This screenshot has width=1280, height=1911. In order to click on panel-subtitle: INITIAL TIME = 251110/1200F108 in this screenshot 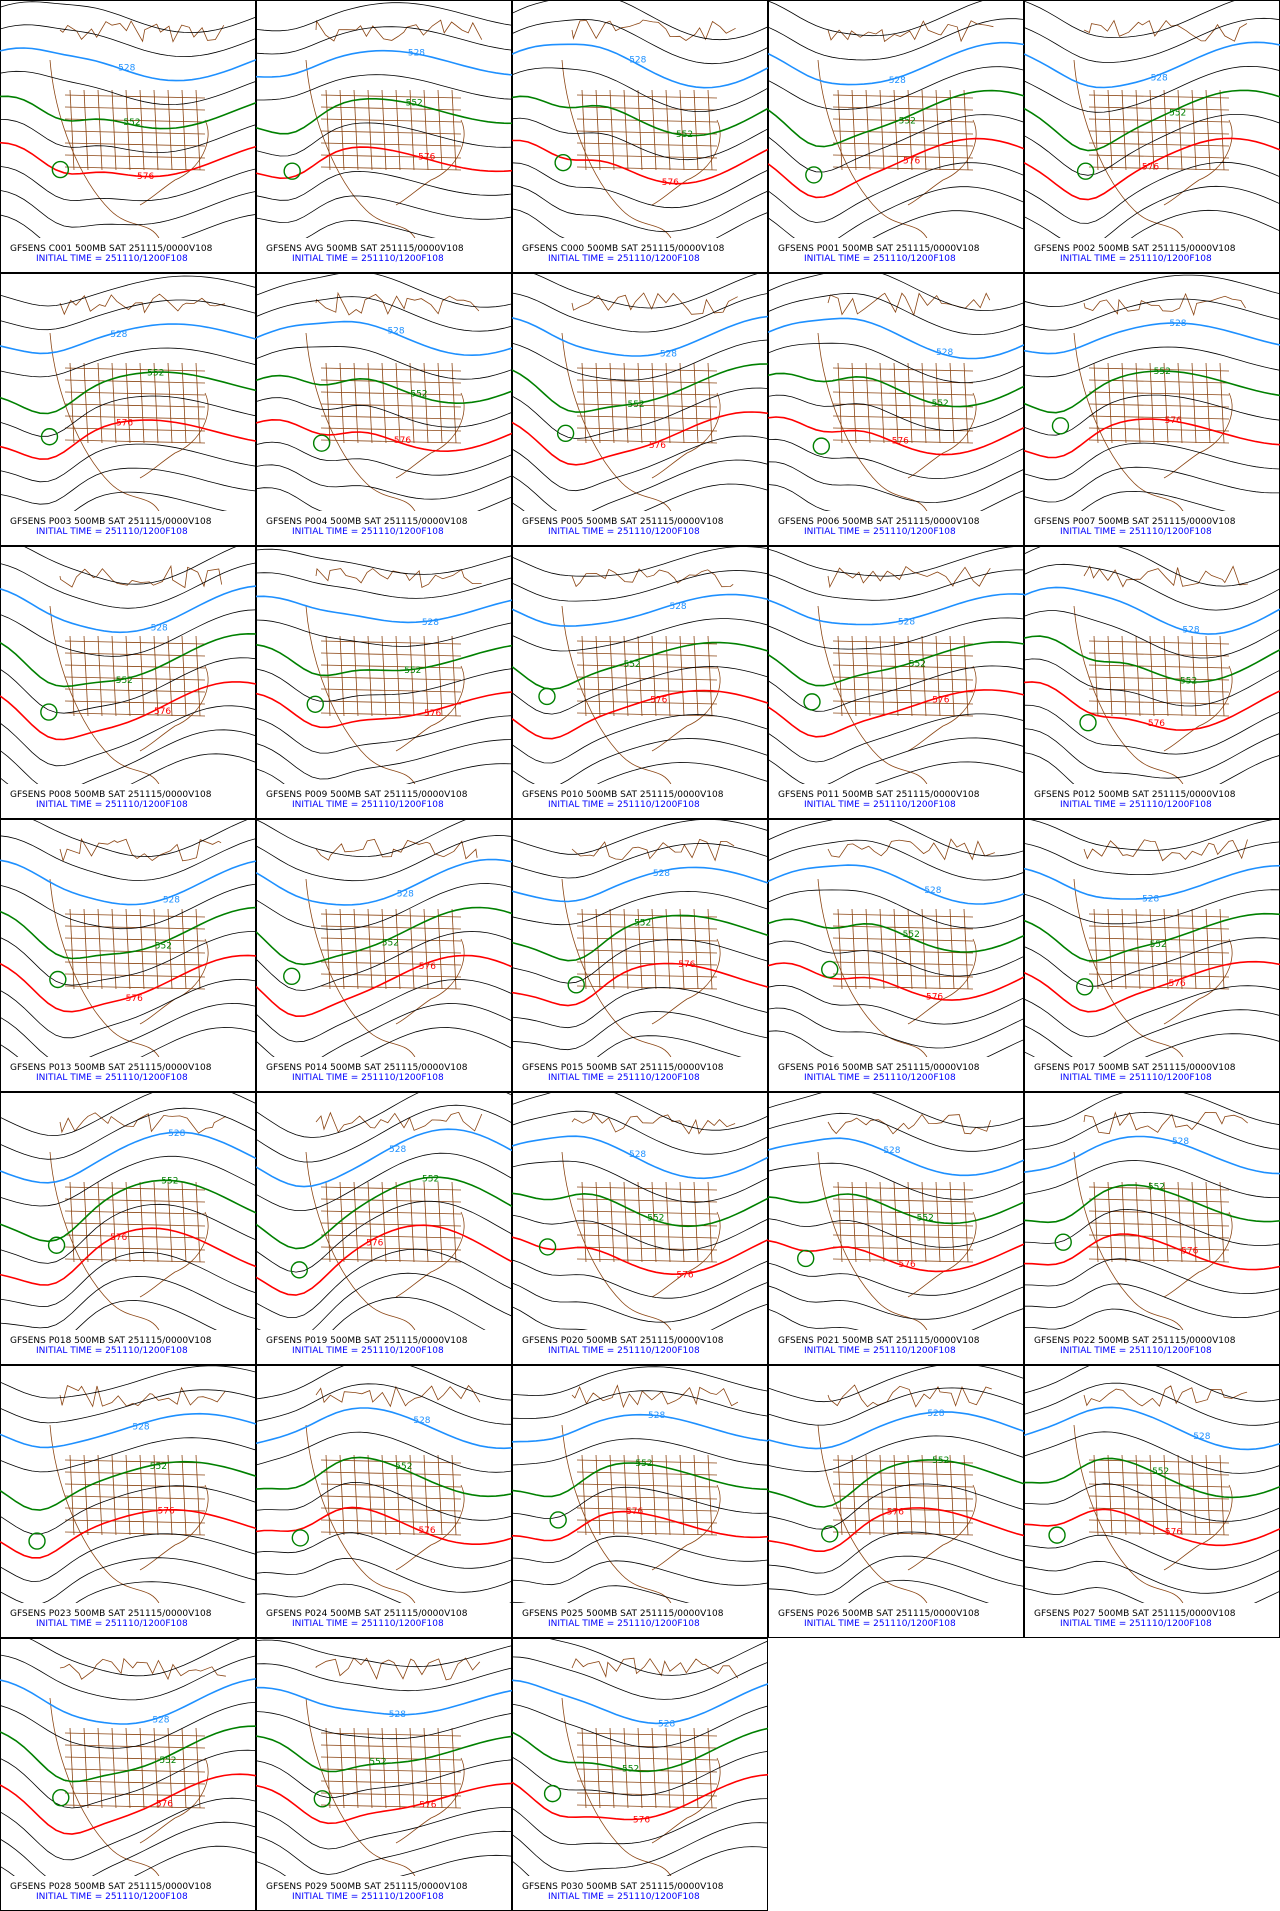, I will do `click(880, 259)`.